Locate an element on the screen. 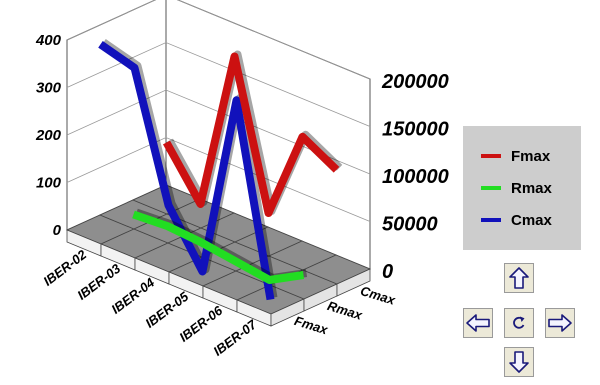 Image resolution: width=600 pixels, height=385 pixels. rotation-controls is located at coordinates (519, 320).